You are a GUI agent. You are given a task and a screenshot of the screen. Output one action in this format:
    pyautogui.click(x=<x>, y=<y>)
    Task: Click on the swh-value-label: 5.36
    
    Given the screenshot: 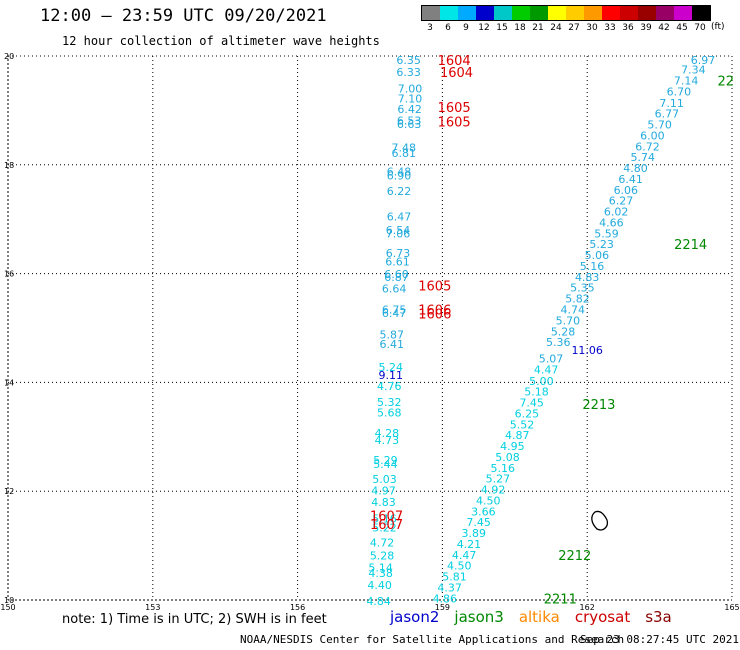 What is the action you would take?
    pyautogui.click(x=558, y=342)
    